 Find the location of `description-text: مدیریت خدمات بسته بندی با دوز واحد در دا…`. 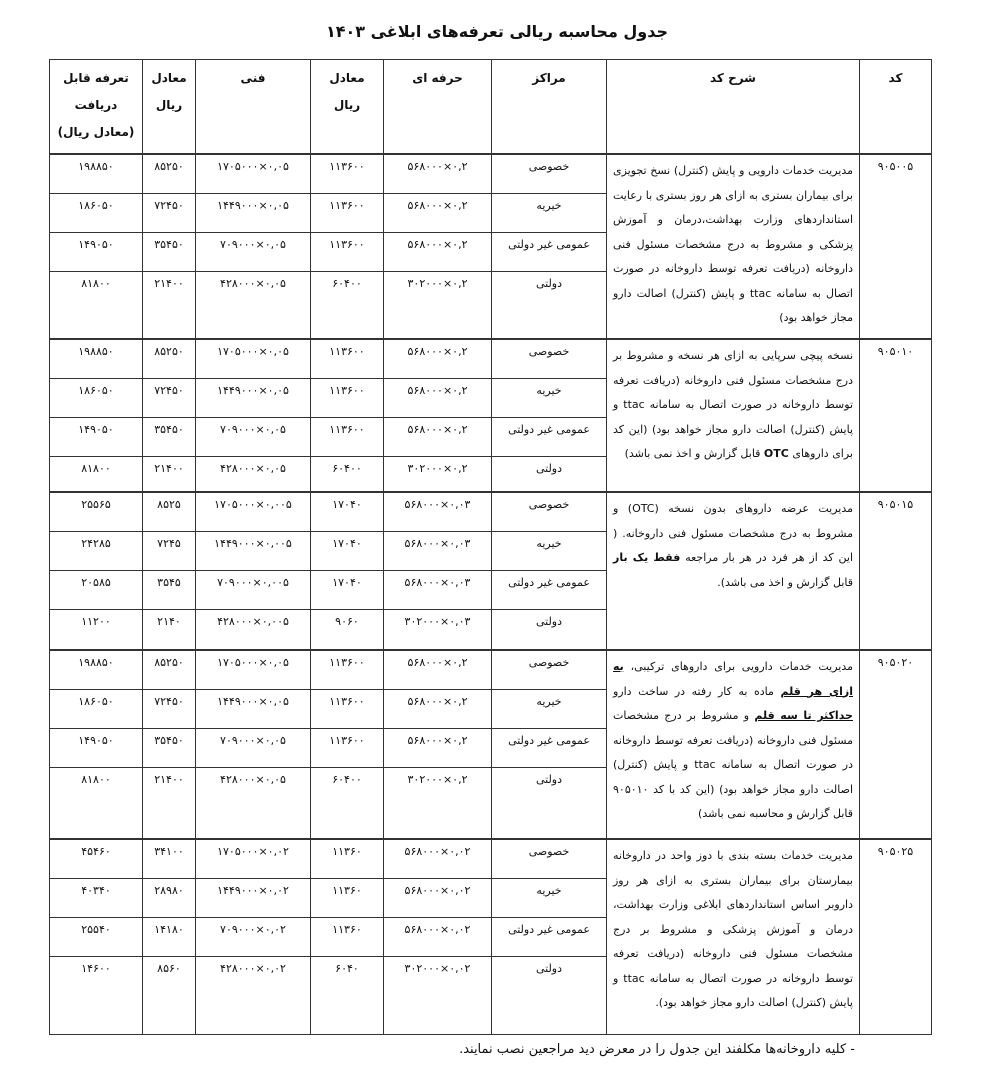

description-text: مدیریت خدمات بسته بندی با دوز واحد در دا… is located at coordinates (733, 929).